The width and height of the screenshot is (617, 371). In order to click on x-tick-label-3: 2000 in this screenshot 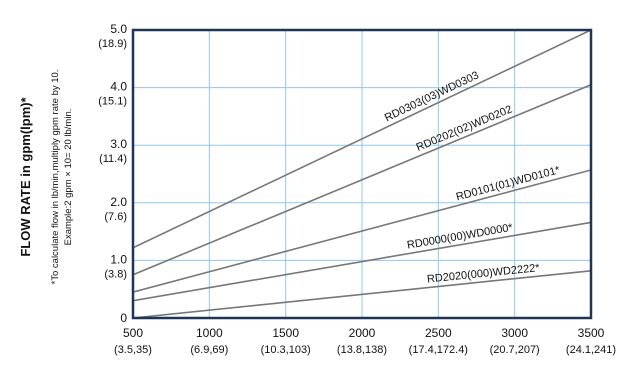, I will do `click(362, 333)`.